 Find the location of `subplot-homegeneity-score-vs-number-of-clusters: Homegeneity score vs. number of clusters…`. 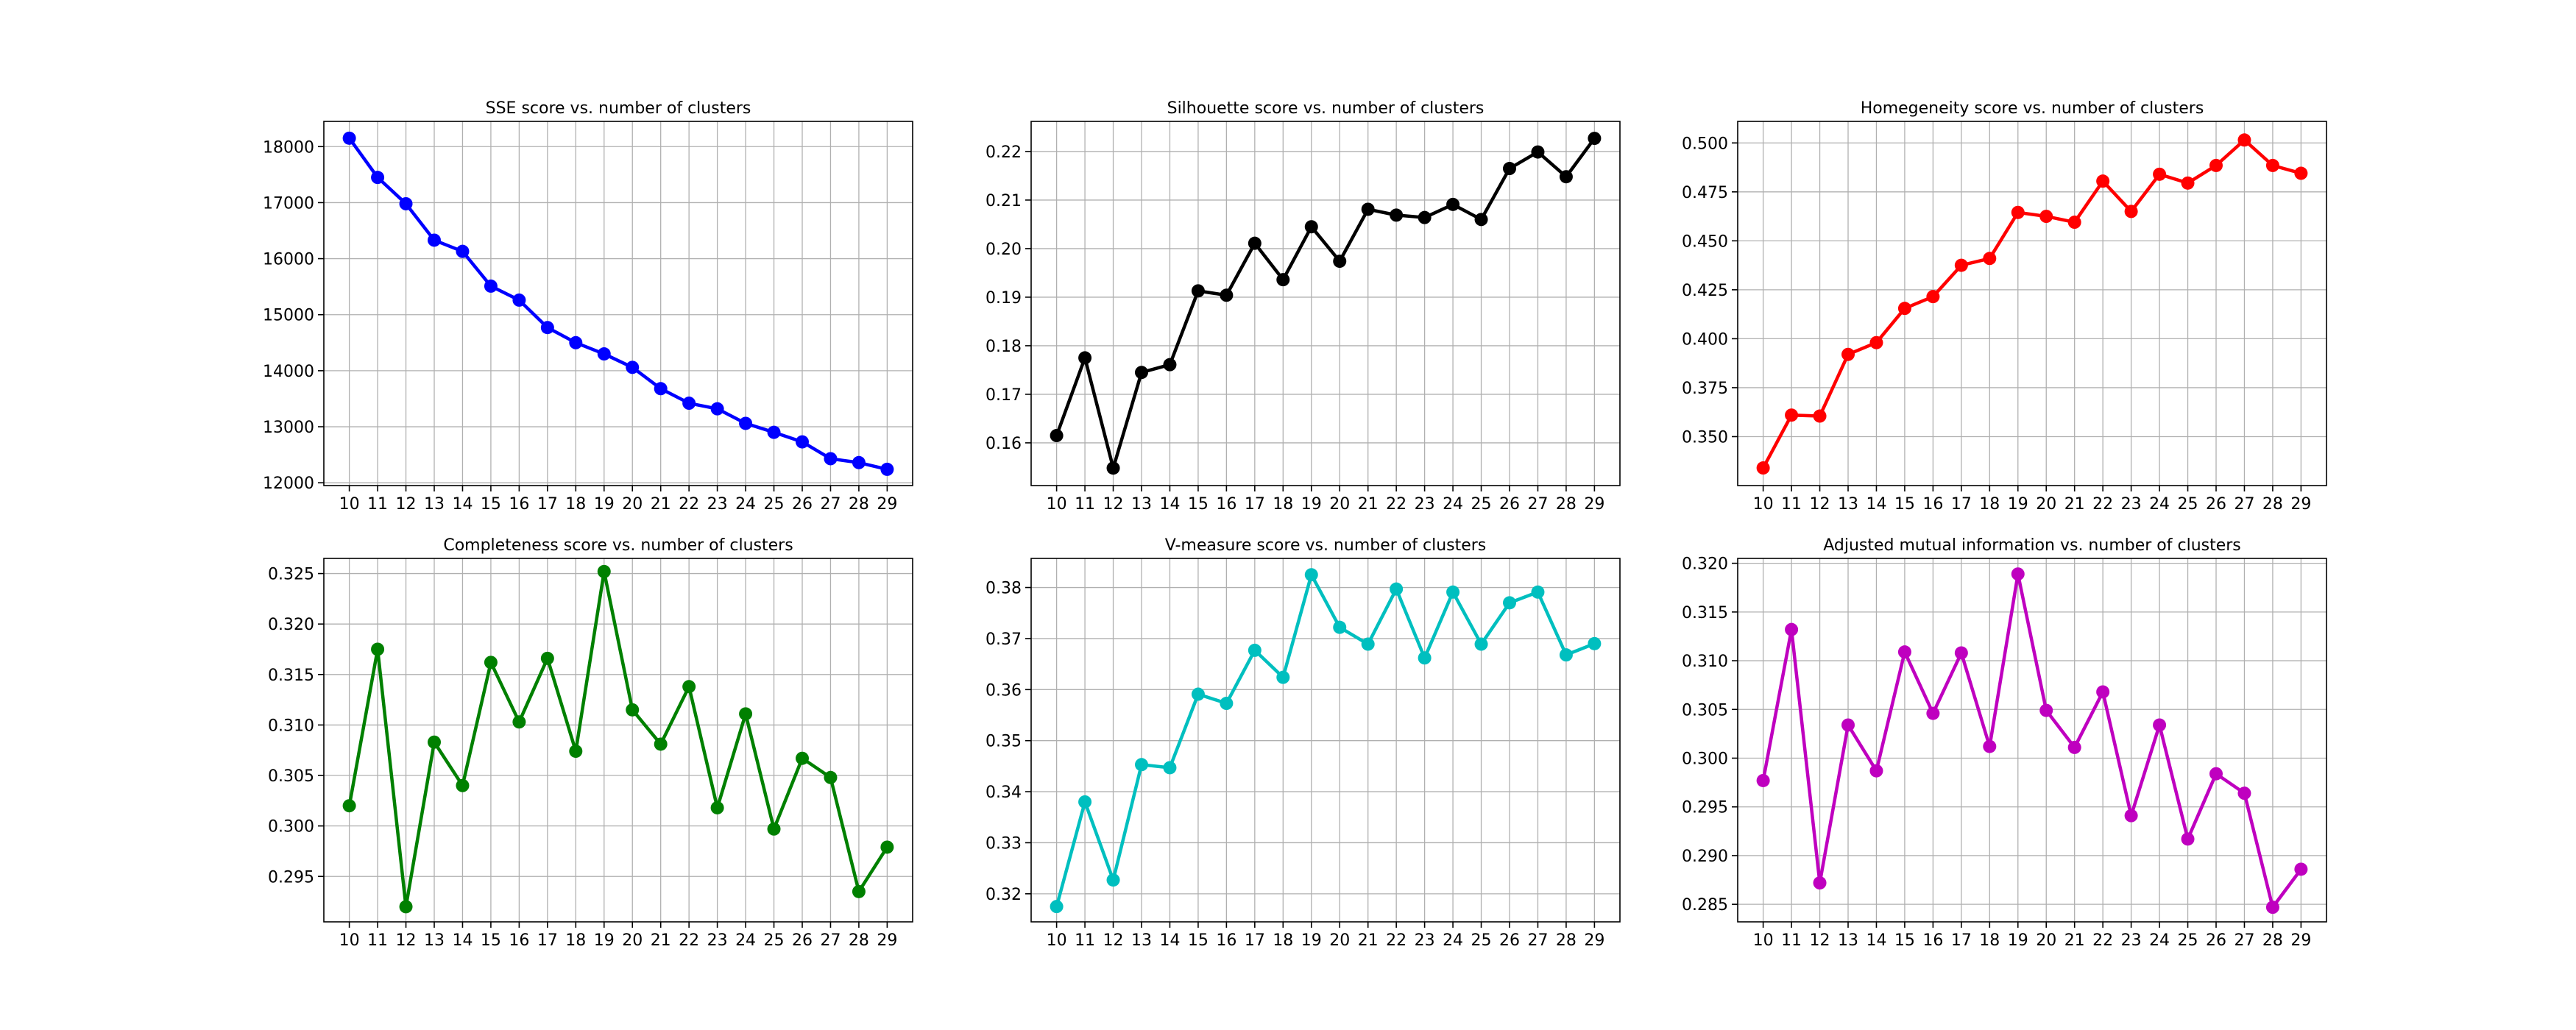

subplot-homegeneity-score-vs-number-of-clusters: Homegeneity score vs. number of clusters… is located at coordinates (2005, 306).